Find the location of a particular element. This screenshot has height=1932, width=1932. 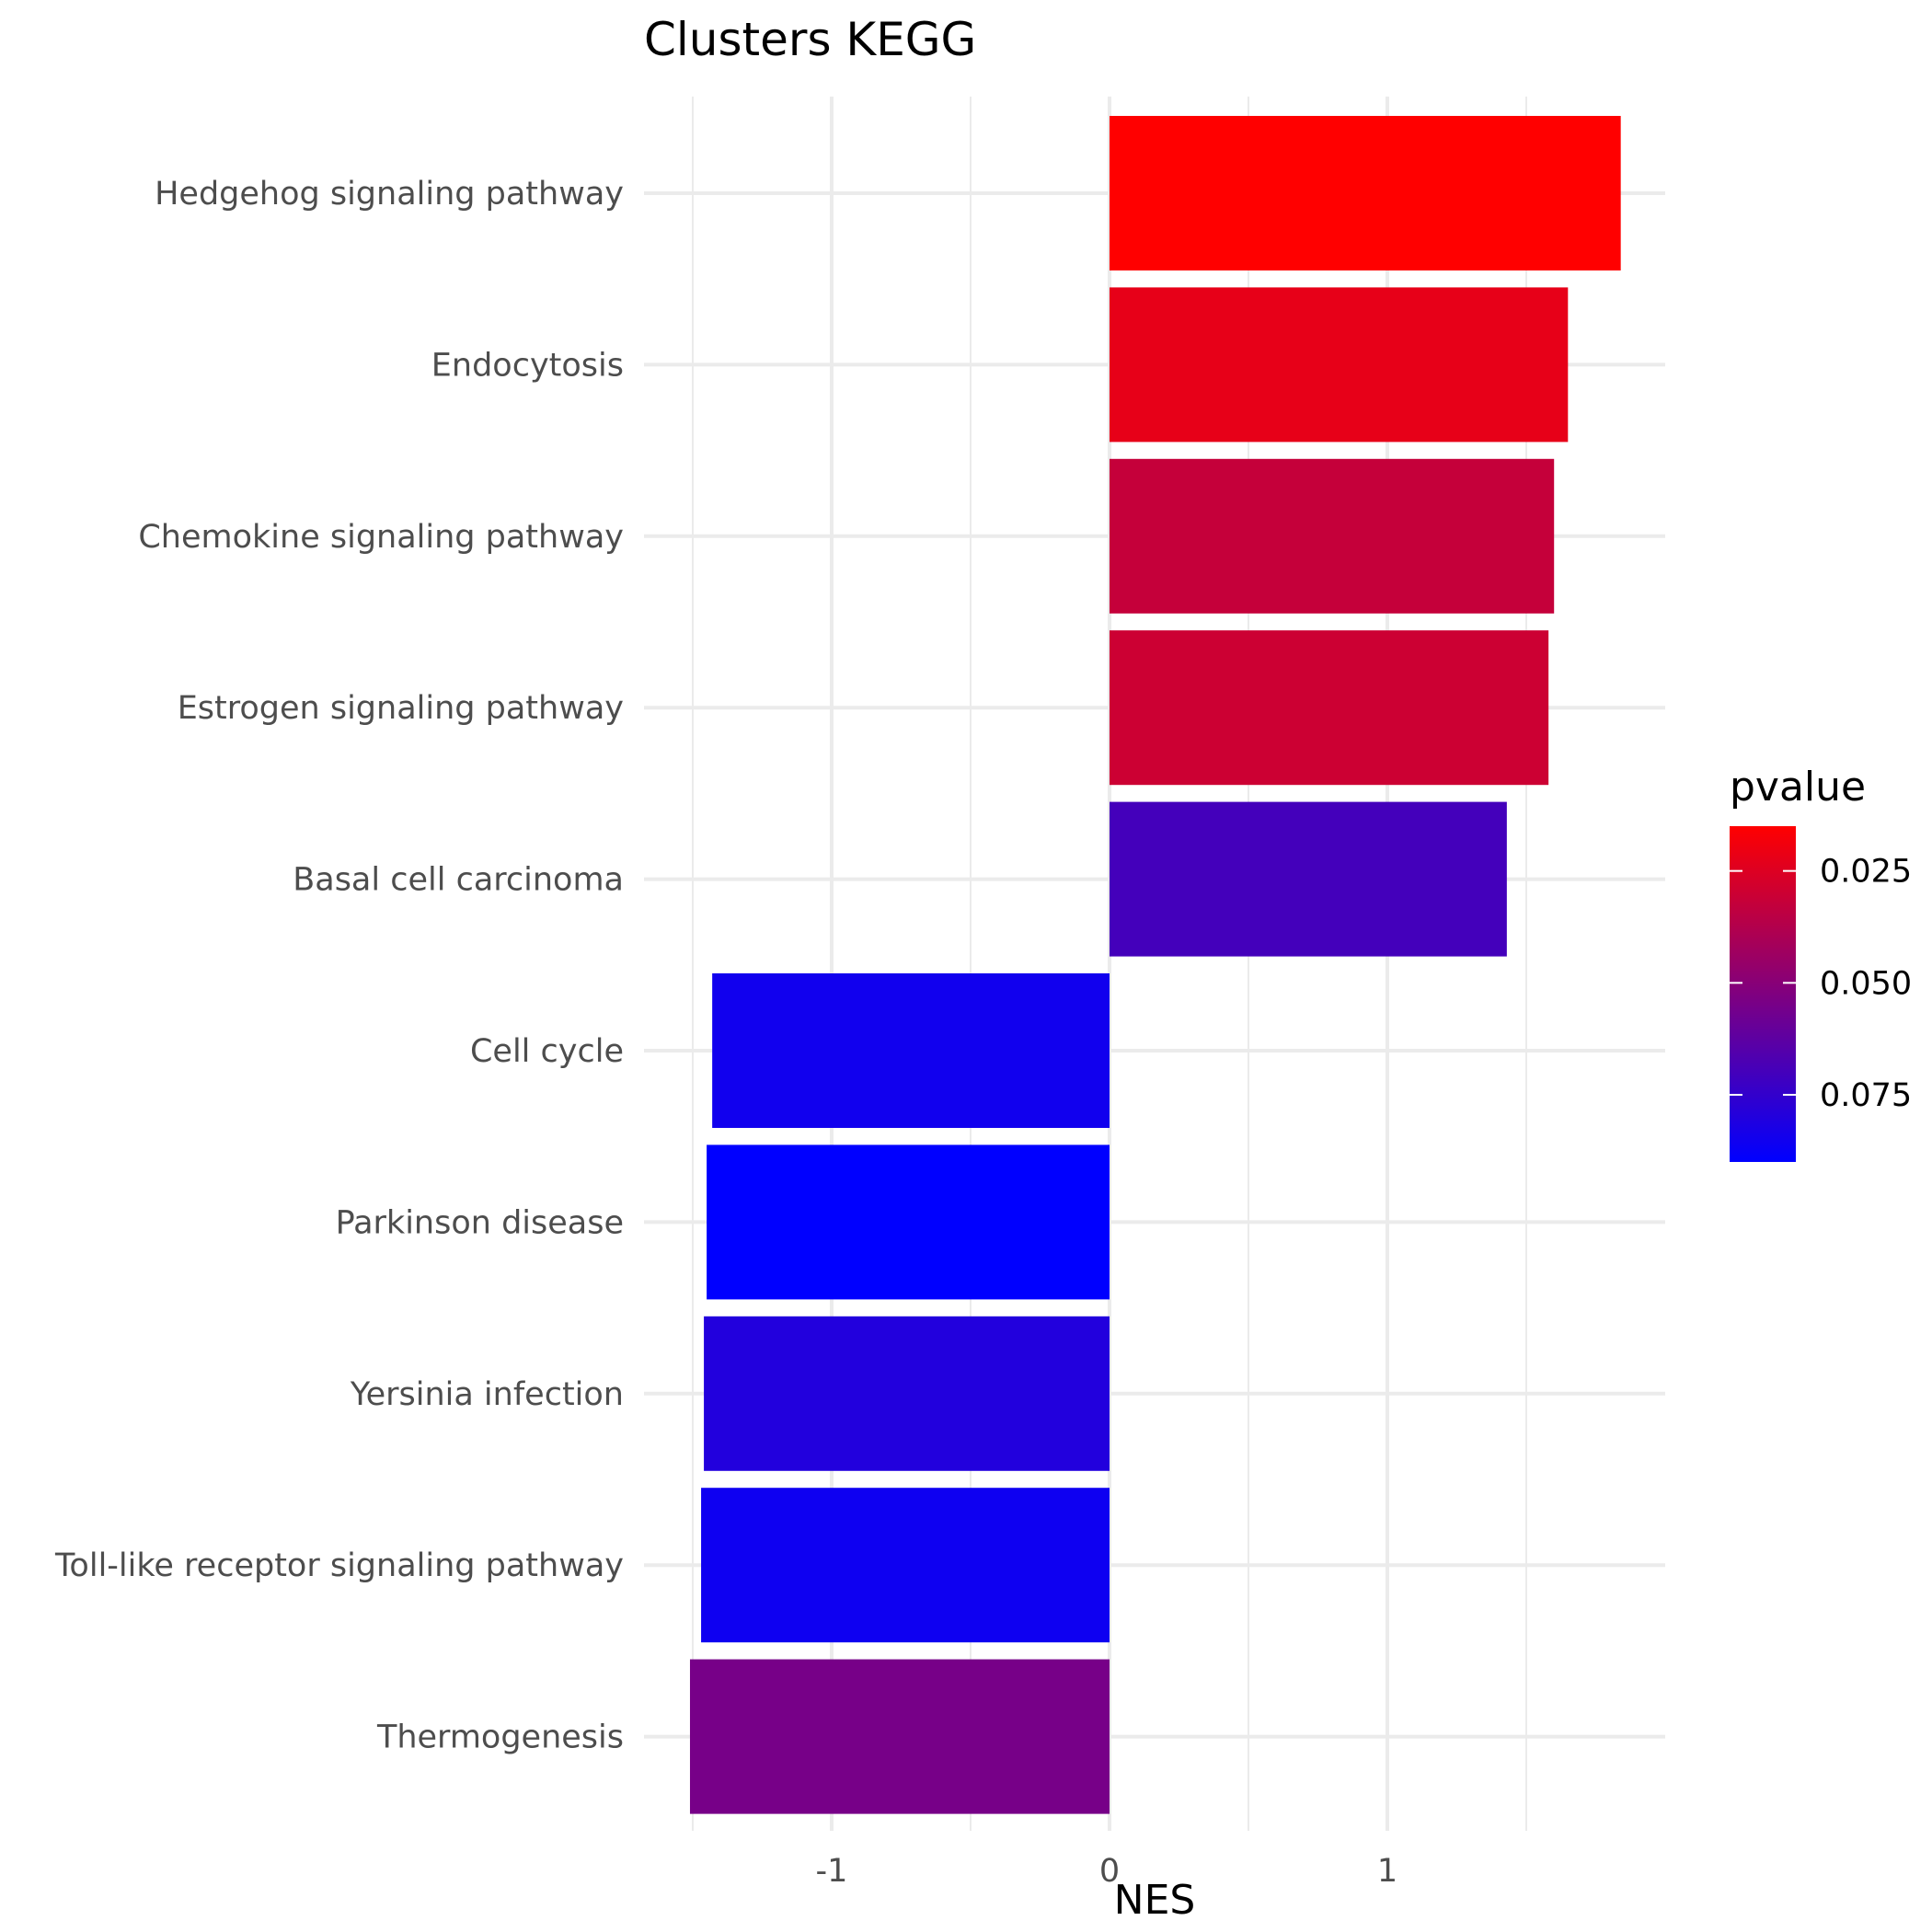

y-tick-label: Cell cycle is located at coordinates (547, 1051).